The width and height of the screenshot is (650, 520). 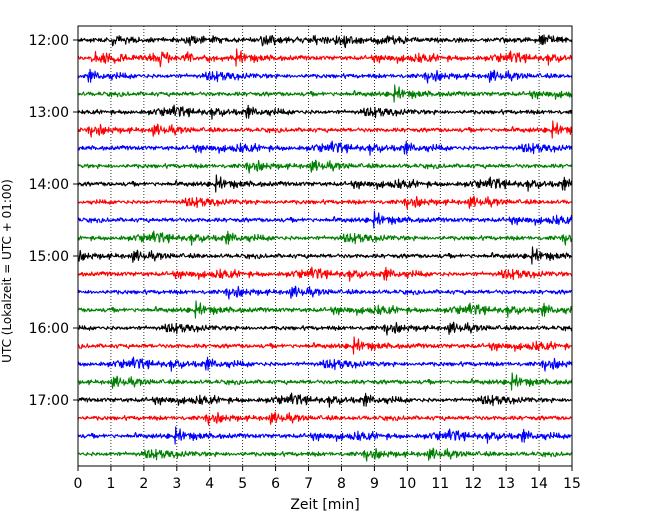 I want to click on y-tick-label: 12:00, so click(x=49, y=41).